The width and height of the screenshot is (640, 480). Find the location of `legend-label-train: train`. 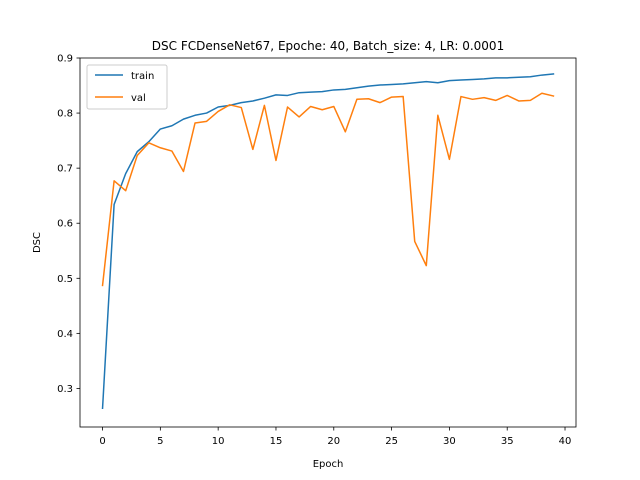

legend-label-train: train is located at coordinates (142, 76).